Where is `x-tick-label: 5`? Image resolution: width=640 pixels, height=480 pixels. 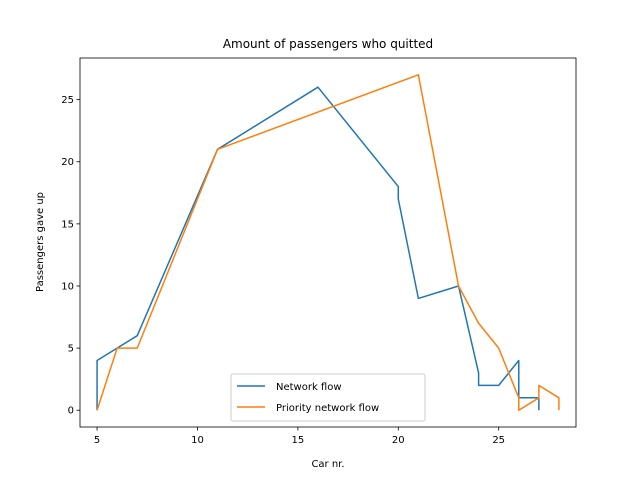
x-tick-label: 5 is located at coordinates (97, 440).